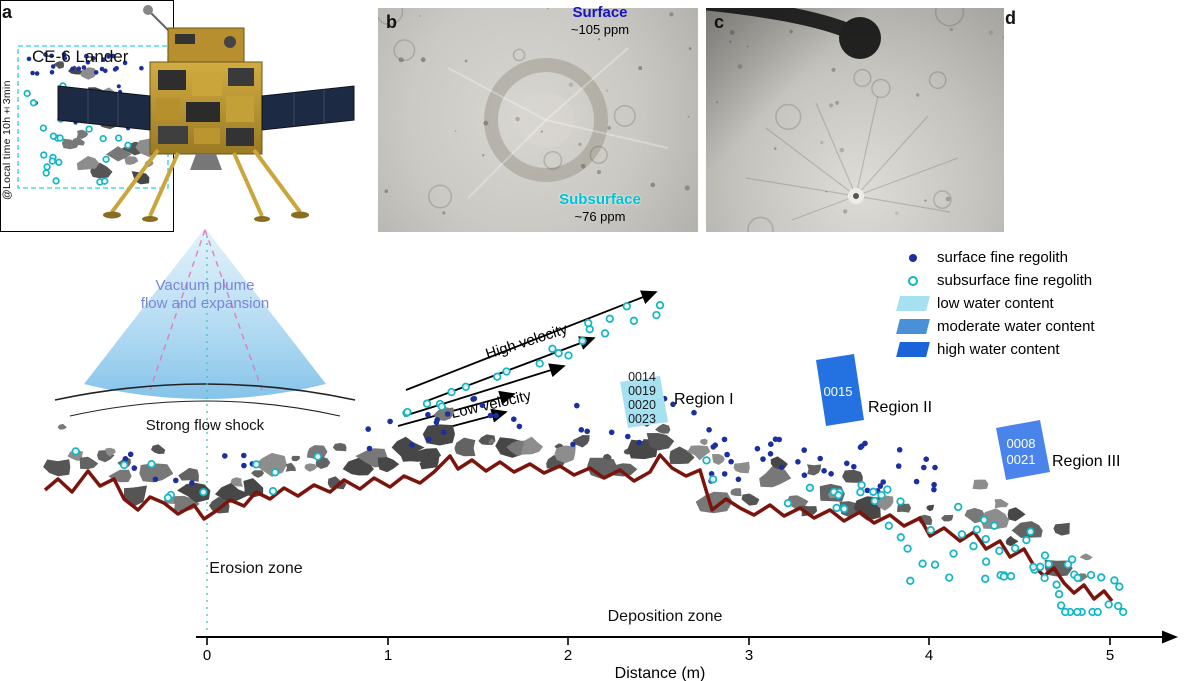  What do you see at coordinates (1010, 18) in the screenshot?
I see `panel-d-label: d` at bounding box center [1010, 18].